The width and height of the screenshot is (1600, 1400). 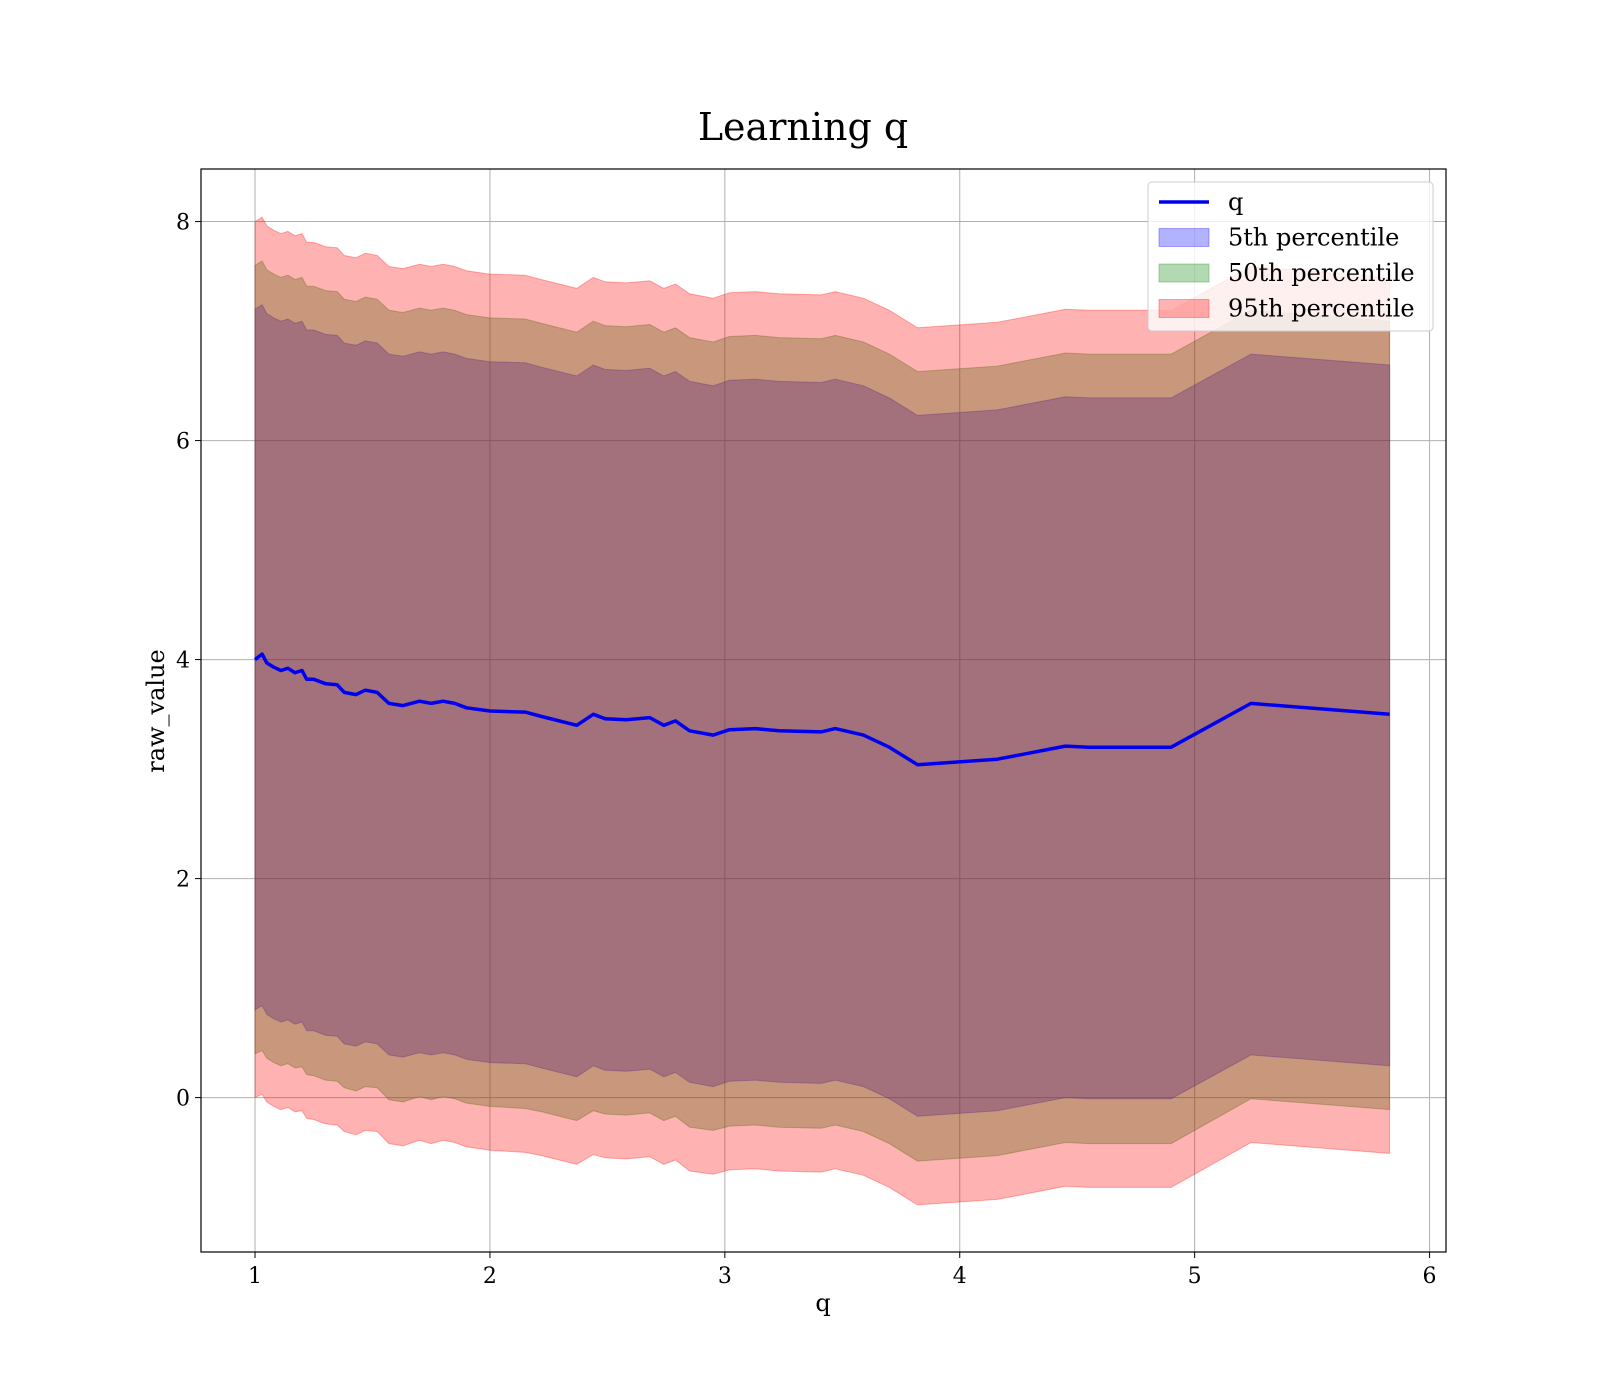 I want to click on x-axis-label: q, so click(x=822, y=1303).